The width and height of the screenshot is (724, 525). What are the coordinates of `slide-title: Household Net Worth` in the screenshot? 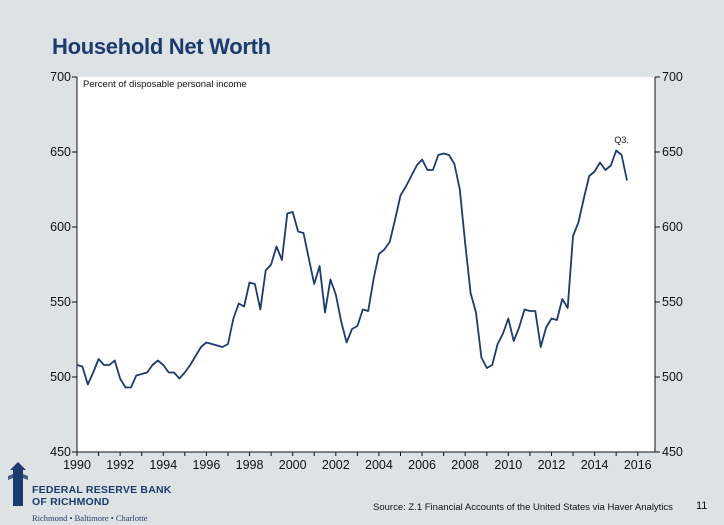 It's located at (161, 46).